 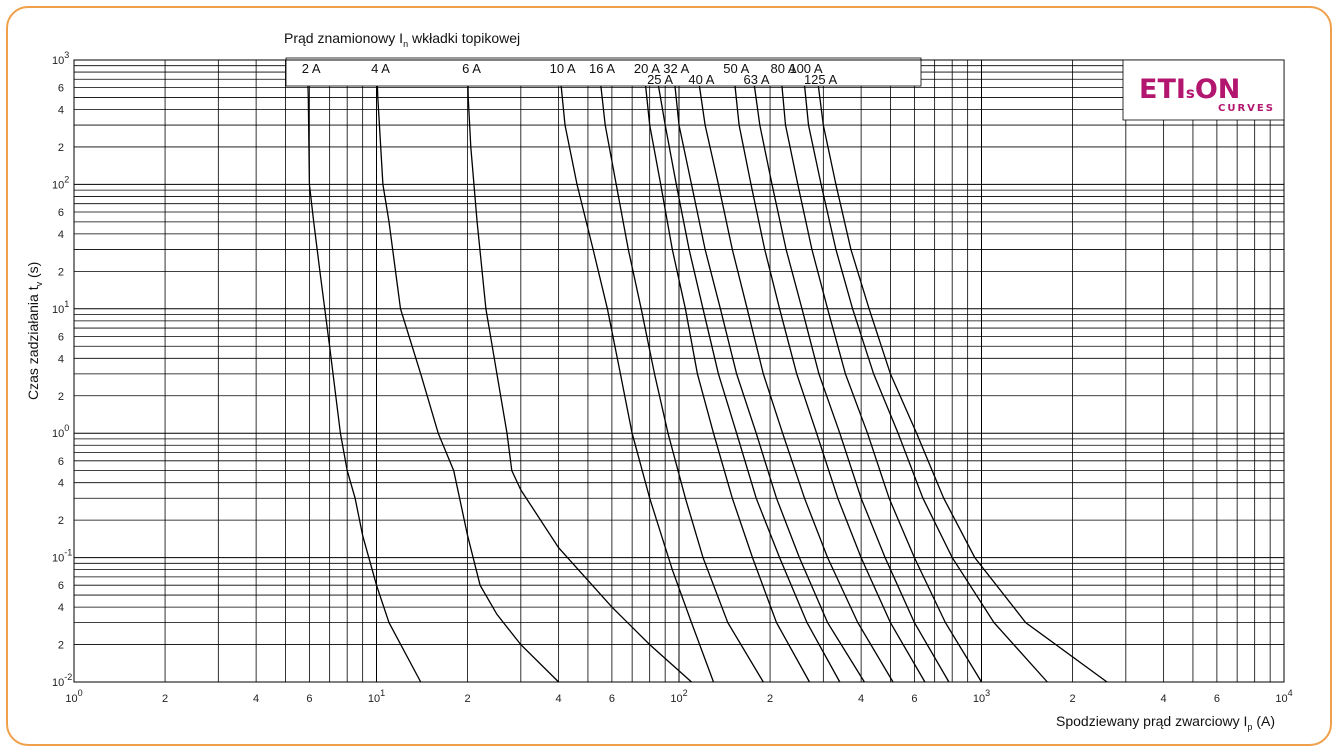 I want to click on fuse-curve-10a, so click(x=636, y=371).